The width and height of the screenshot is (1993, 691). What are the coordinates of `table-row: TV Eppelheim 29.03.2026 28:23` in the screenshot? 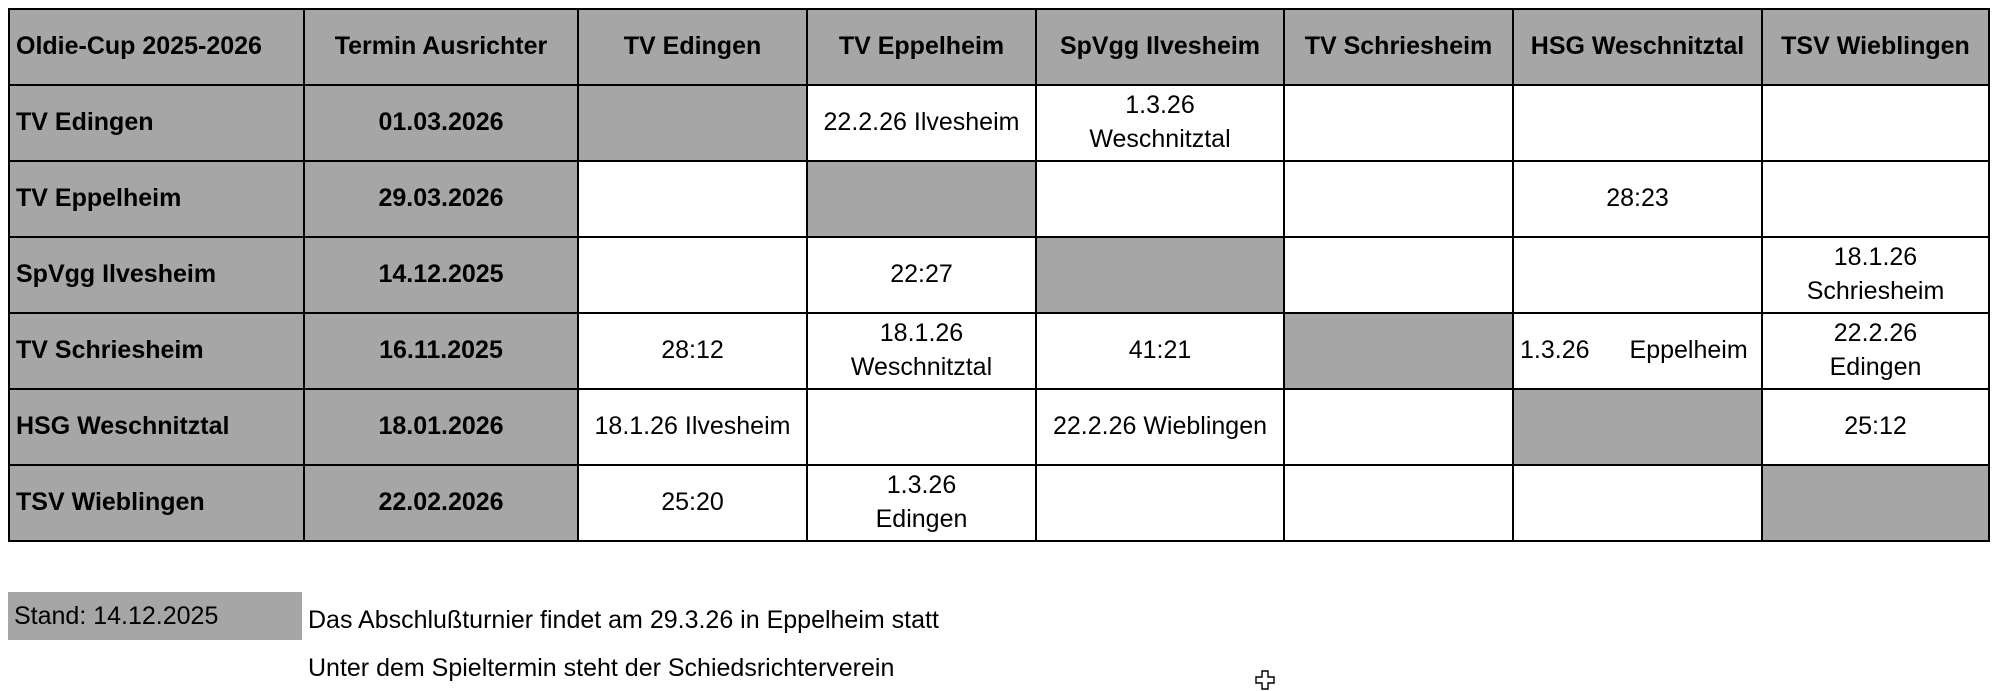 It's located at (999, 199).